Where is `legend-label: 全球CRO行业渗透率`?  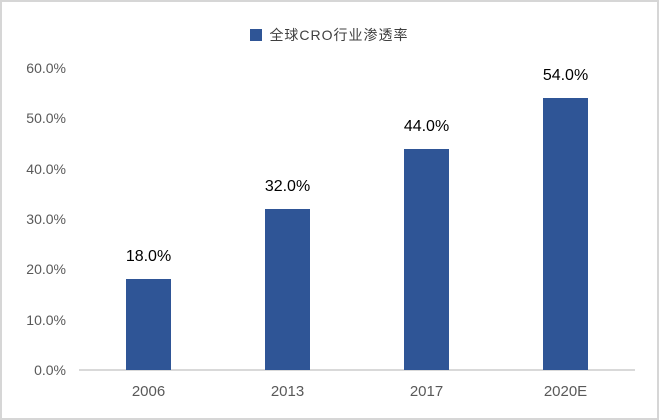
legend-label: 全球CRO行业渗透率 is located at coordinates (339, 35).